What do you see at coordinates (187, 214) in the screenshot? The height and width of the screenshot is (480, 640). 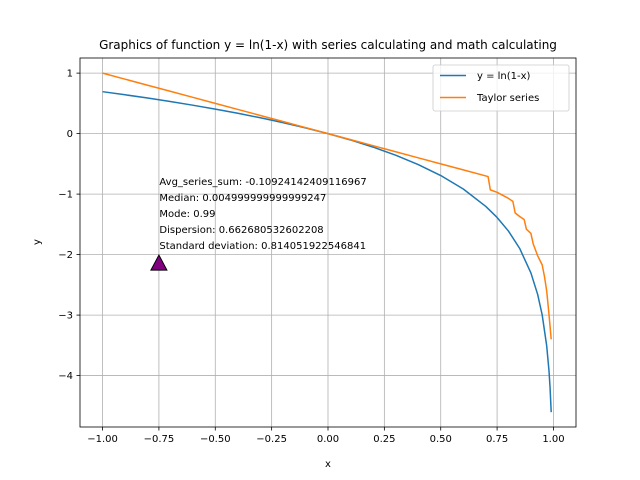 I see `annotation-line: Mode: 0.99` at bounding box center [187, 214].